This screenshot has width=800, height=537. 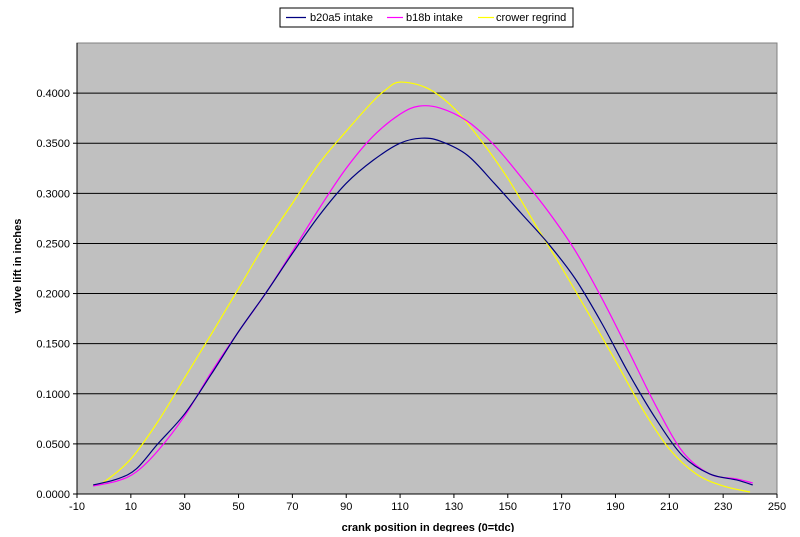 What do you see at coordinates (53, 495) in the screenshot?
I see `y-tick-label-0: 0.0000` at bounding box center [53, 495].